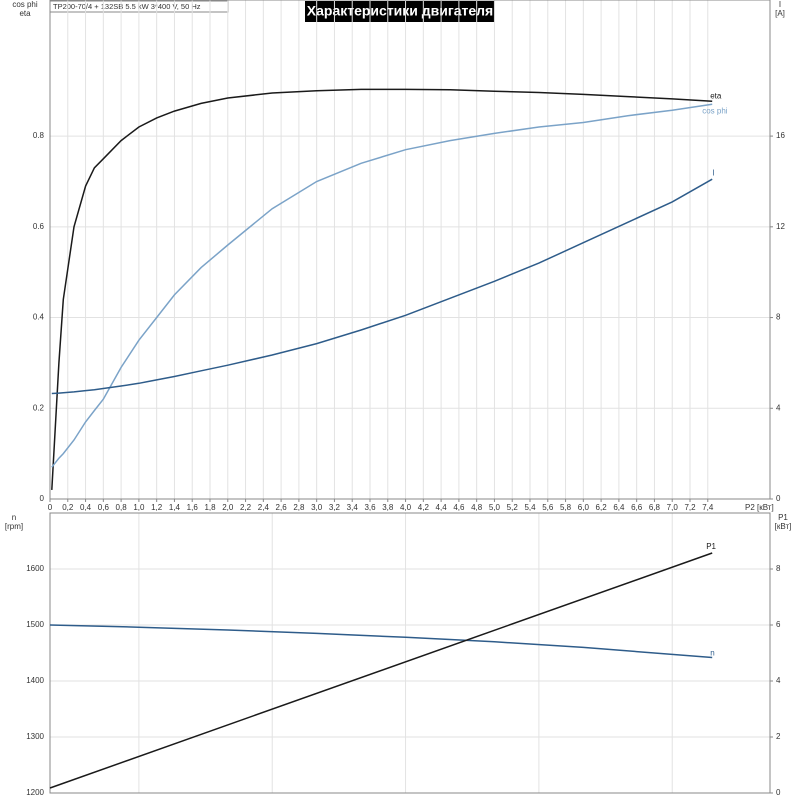 The height and width of the screenshot is (800, 800). I want to click on series-label: cos phi, so click(715, 110).